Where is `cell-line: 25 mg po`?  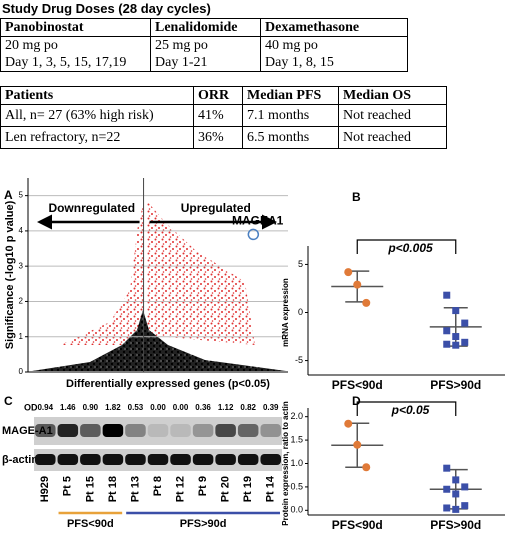 cell-line: 25 mg po is located at coordinates (181, 45).